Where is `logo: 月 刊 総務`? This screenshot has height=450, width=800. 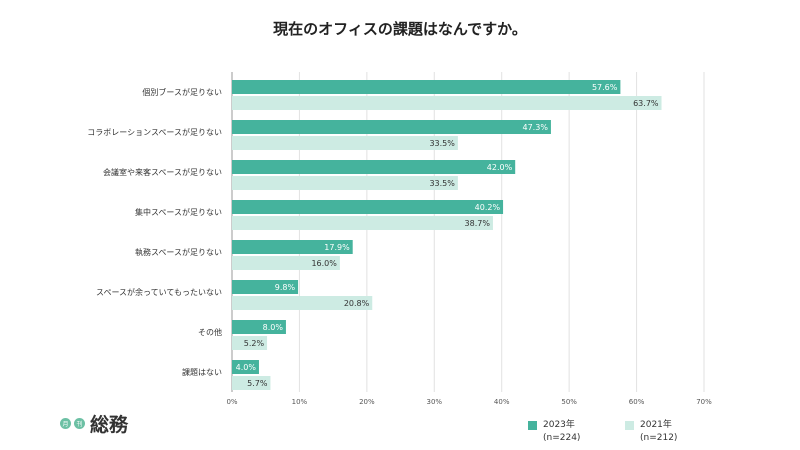 logo: 月 刊 総務 is located at coordinates (94, 423).